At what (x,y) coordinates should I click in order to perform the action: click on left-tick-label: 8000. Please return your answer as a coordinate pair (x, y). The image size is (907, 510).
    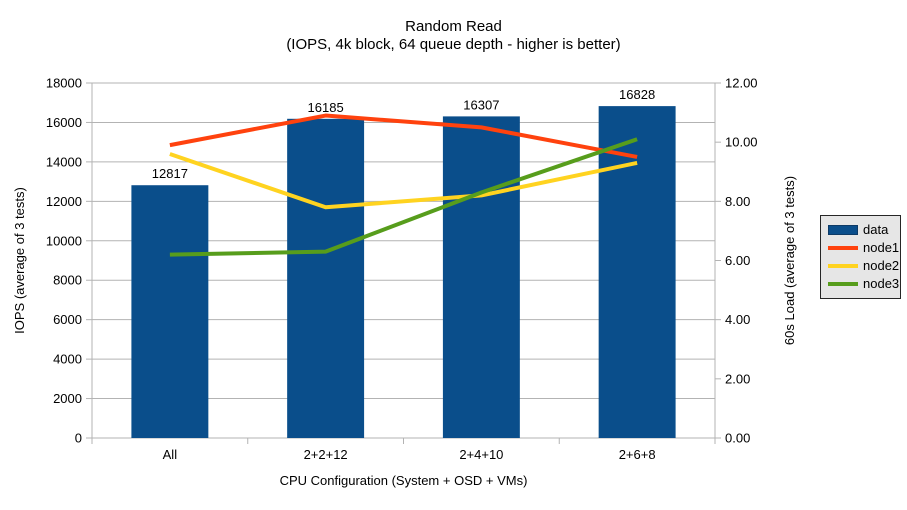
    Looking at the image, I should click on (67, 280).